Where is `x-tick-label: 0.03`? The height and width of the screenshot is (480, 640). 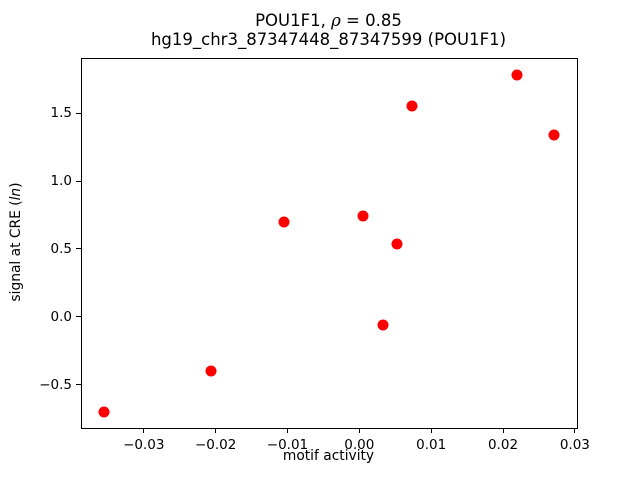
x-tick-label: 0.03 is located at coordinates (574, 445).